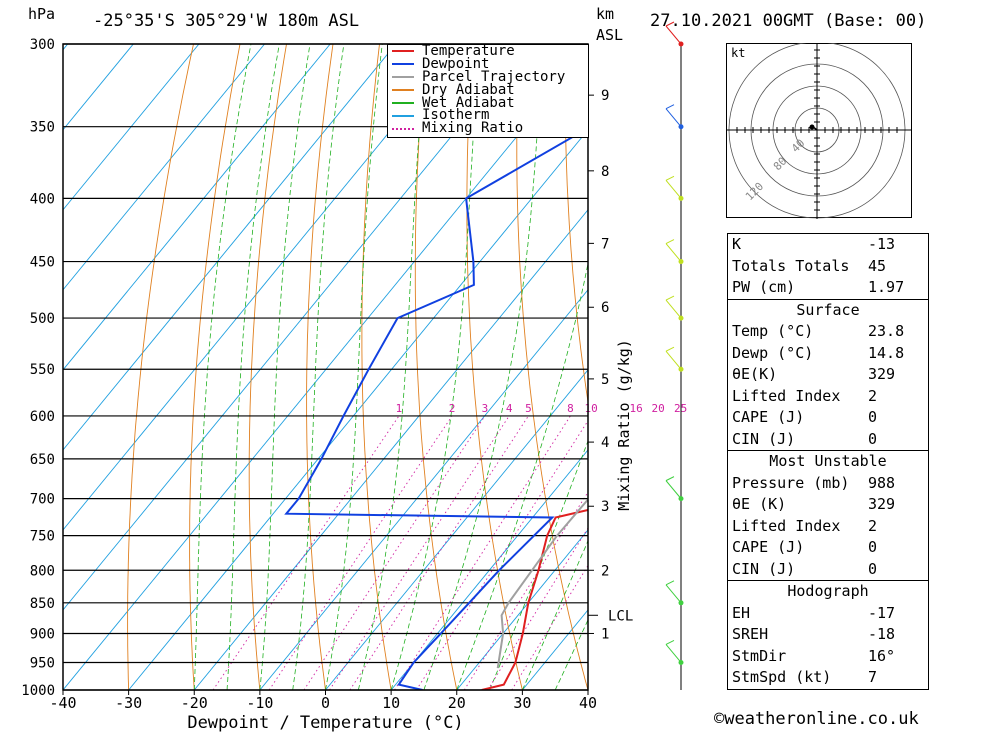  I want to click on tt-label: Totals Totals, so click(791, 265).